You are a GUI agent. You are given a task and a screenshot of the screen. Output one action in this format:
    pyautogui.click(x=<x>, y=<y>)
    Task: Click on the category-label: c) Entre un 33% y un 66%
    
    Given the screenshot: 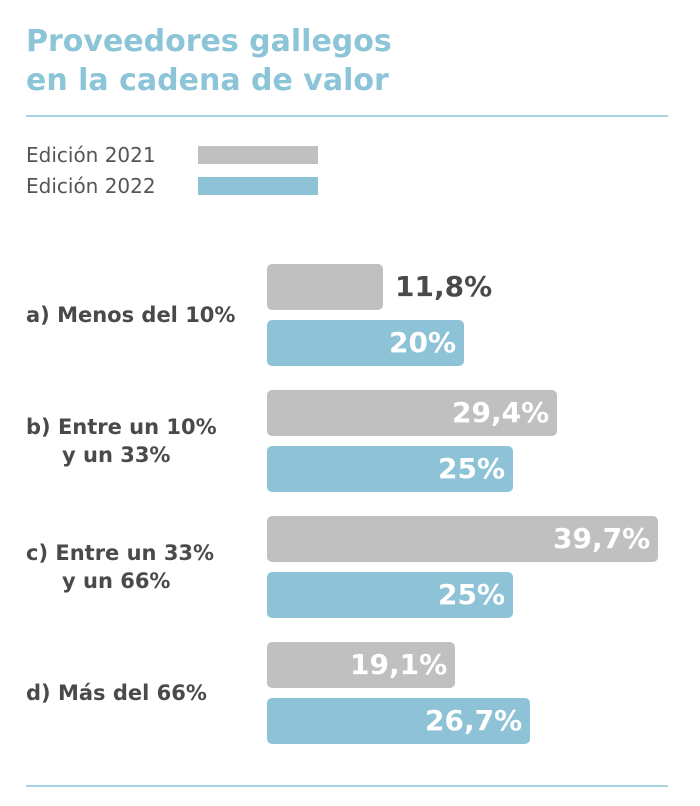 What is the action you would take?
    pyautogui.click(x=120, y=567)
    